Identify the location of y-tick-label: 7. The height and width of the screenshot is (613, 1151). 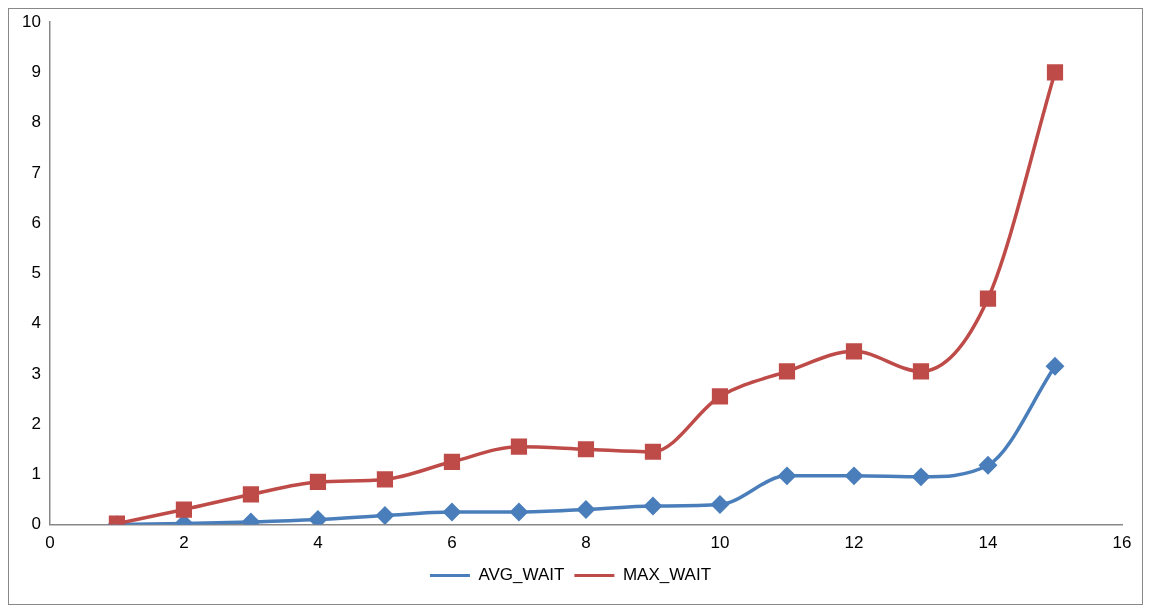
(36, 172).